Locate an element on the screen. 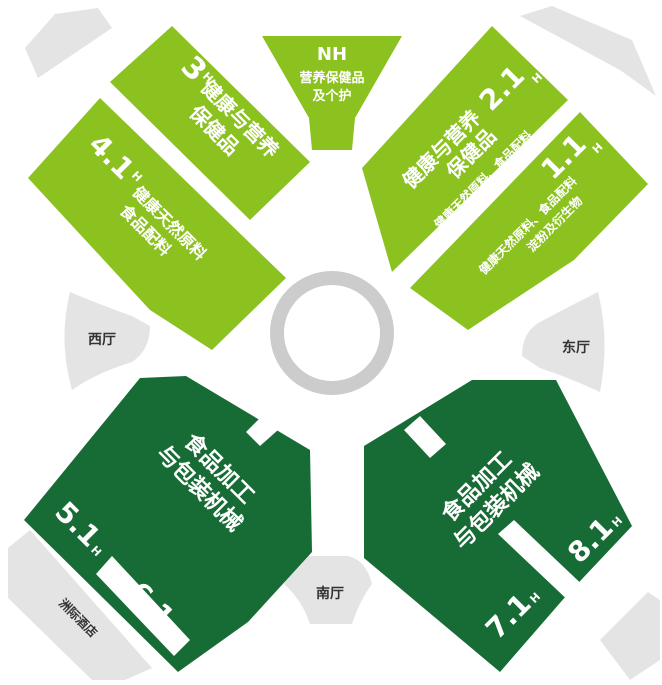 This screenshot has height=685, width=662. hall-4-1-shape is located at coordinates (157, 224).